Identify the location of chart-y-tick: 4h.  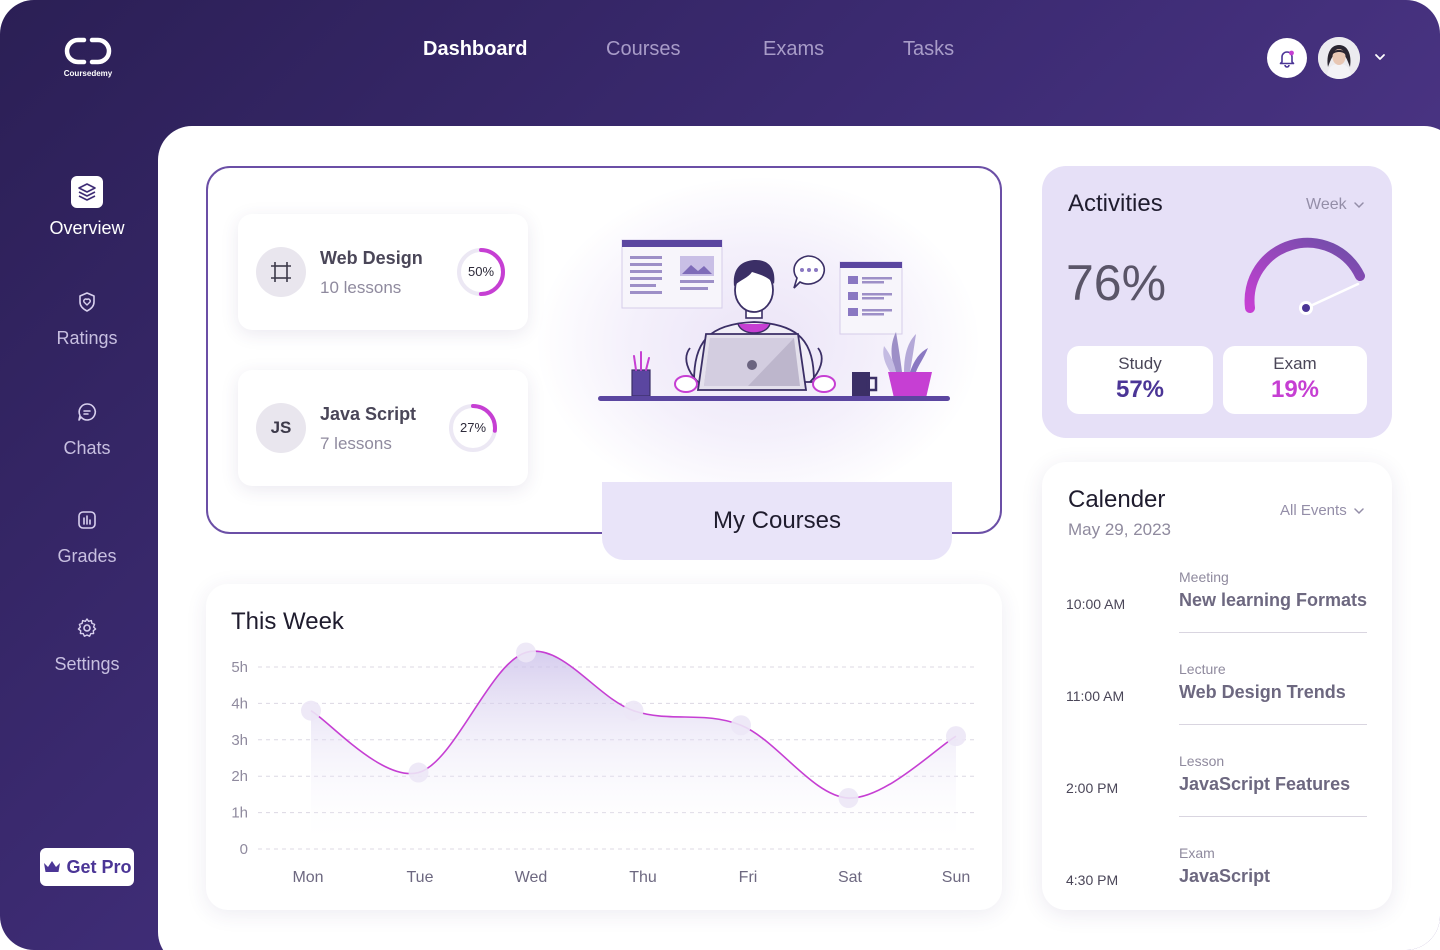
(239, 703).